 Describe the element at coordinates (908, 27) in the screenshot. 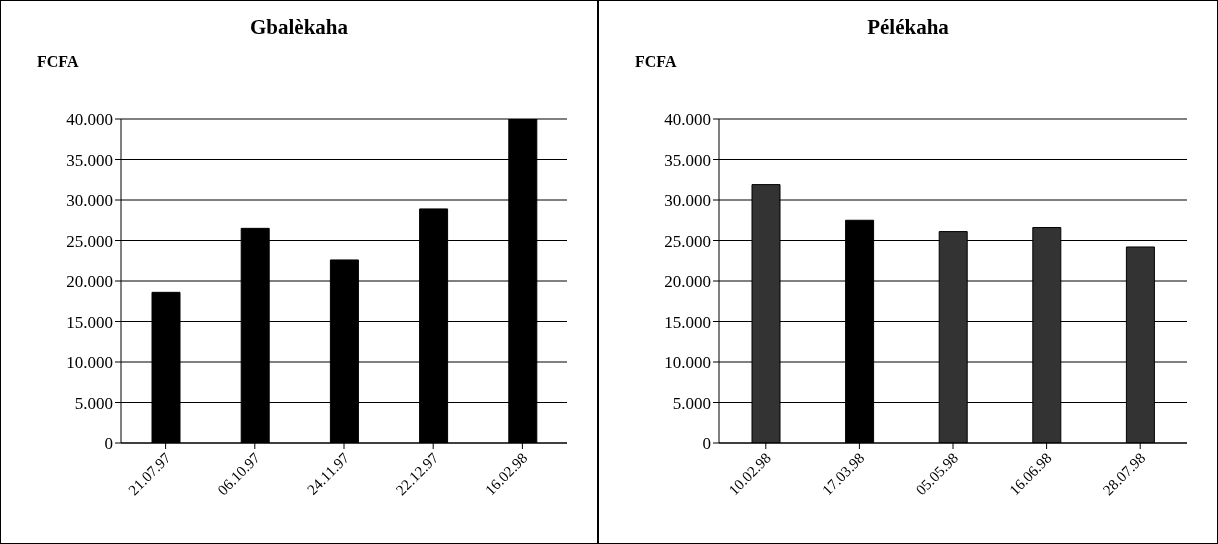

I see `chart-title: Pélékaha` at that location.